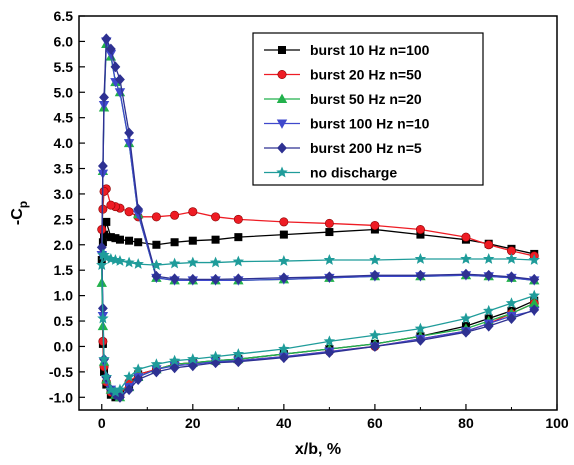 The image size is (574, 465). I want to click on legend-label: burst 200 Hz n=5, so click(366, 148).